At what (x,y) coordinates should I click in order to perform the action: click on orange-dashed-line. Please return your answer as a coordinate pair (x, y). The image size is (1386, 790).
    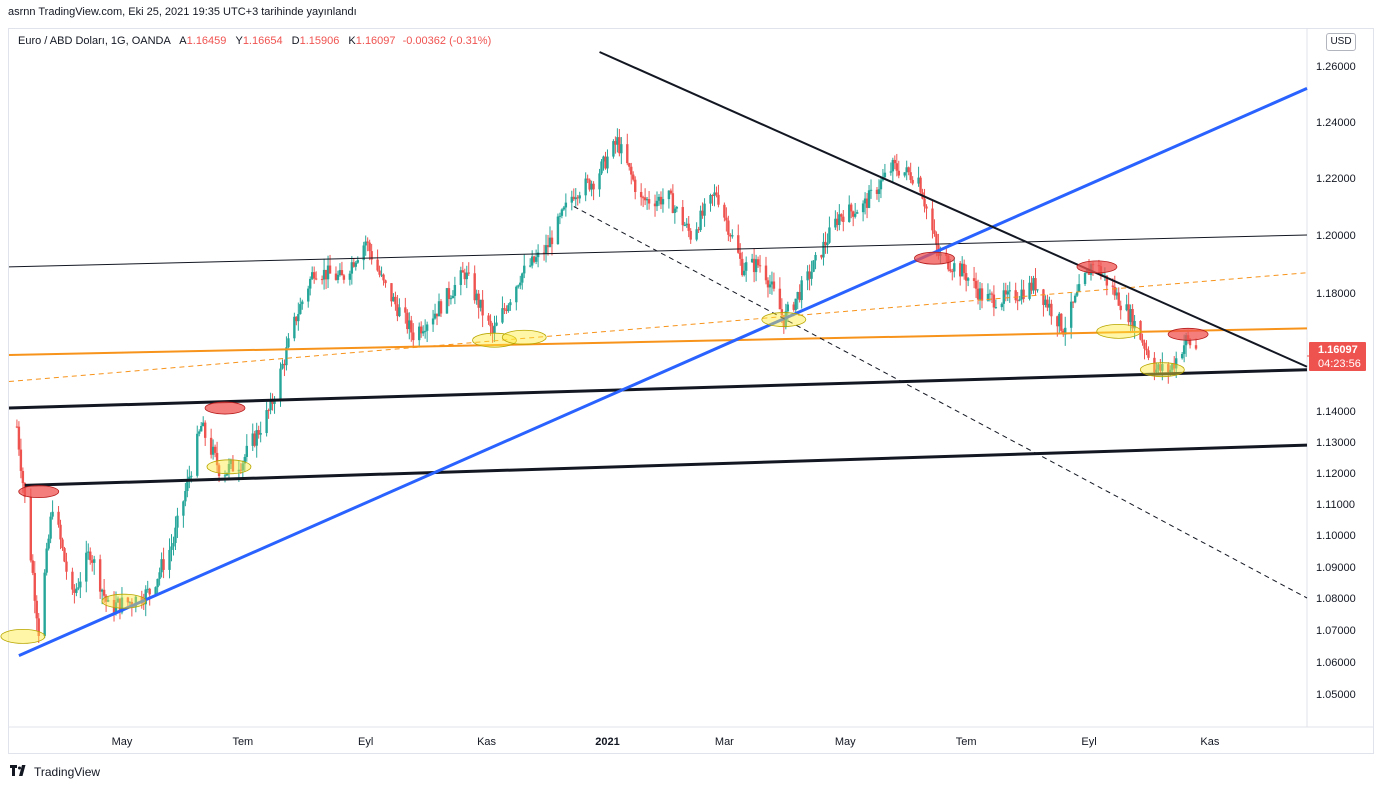
    Looking at the image, I should click on (658, 327).